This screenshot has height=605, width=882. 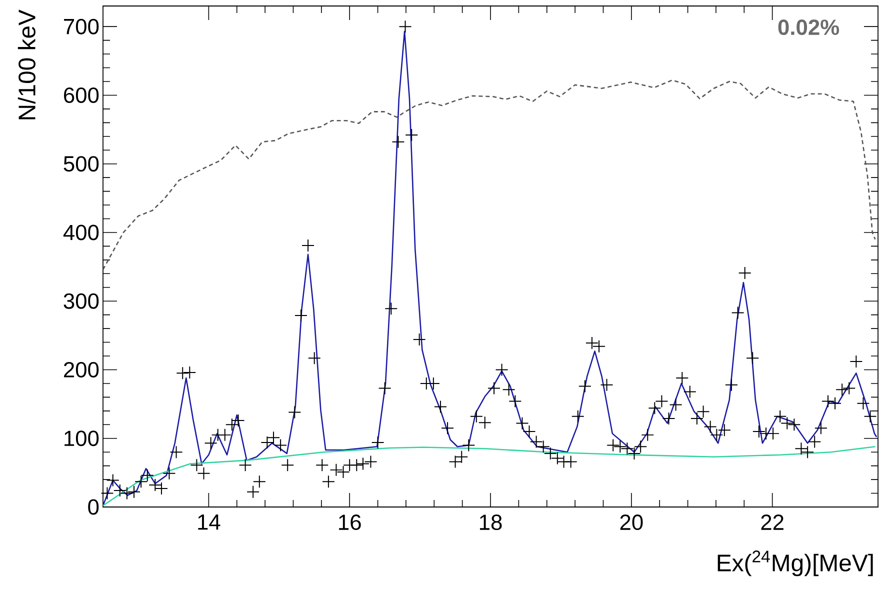 I want to click on y-tick-label: 300, so click(x=81, y=301).